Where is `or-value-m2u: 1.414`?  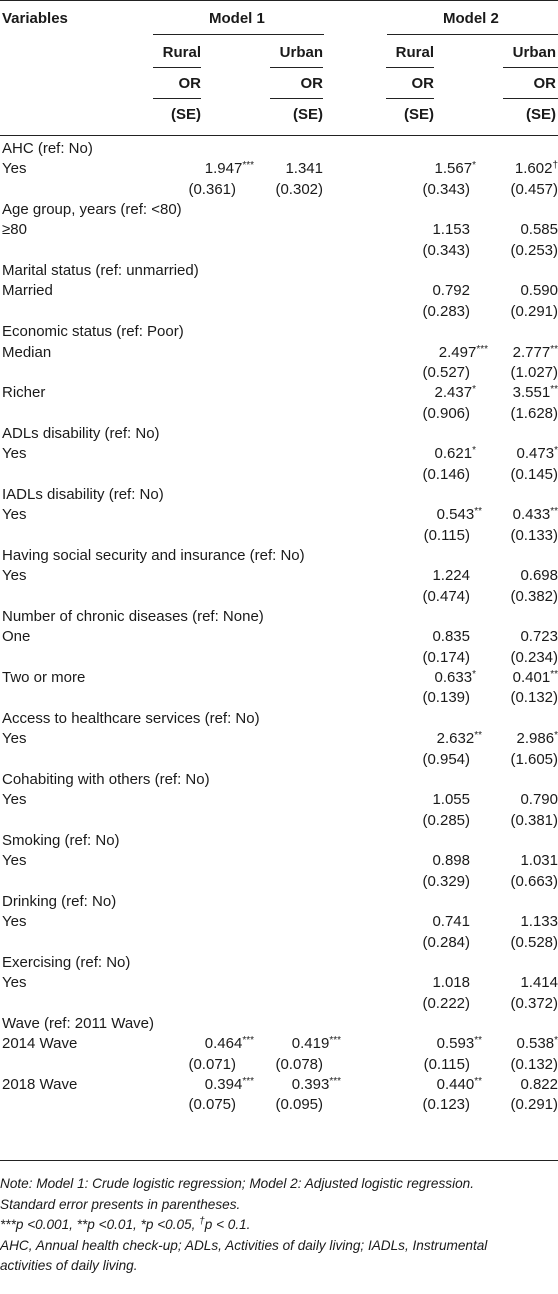
or-value-m2u: 1.414 is located at coordinates (539, 983).